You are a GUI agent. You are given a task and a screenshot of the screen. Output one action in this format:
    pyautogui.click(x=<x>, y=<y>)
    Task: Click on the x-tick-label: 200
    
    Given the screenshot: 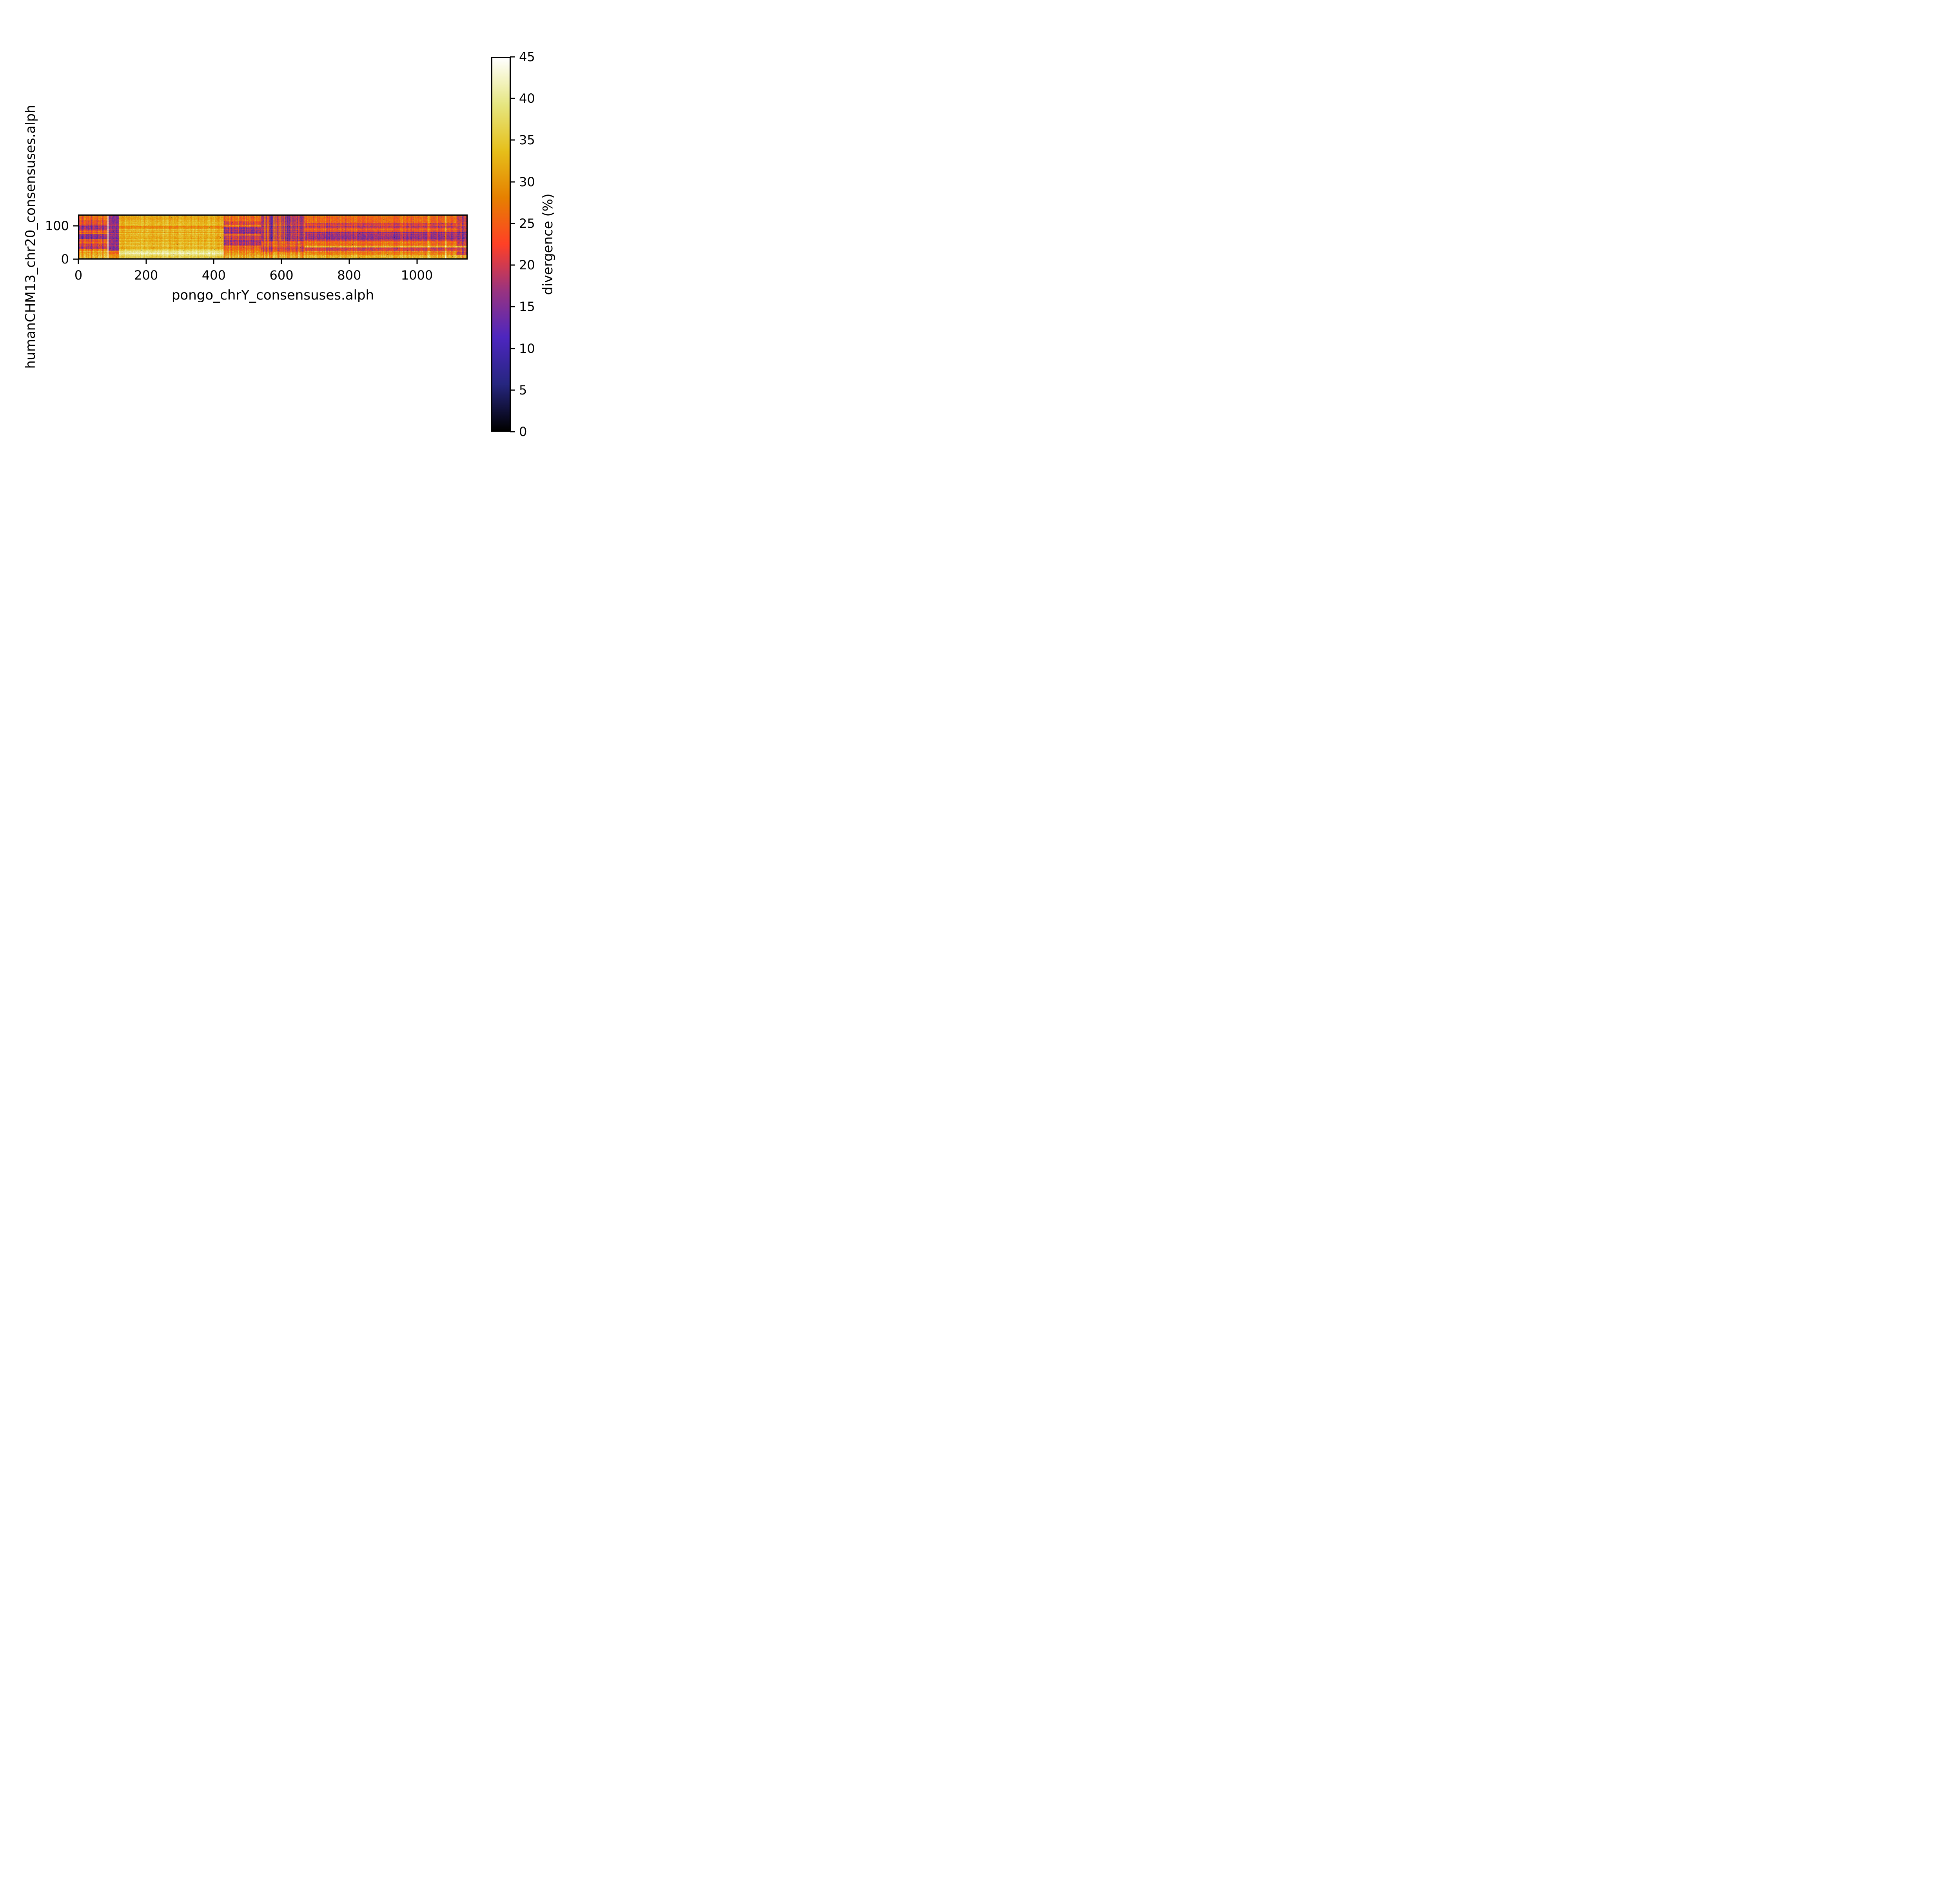 What is the action you would take?
    pyautogui.click(x=146, y=275)
    